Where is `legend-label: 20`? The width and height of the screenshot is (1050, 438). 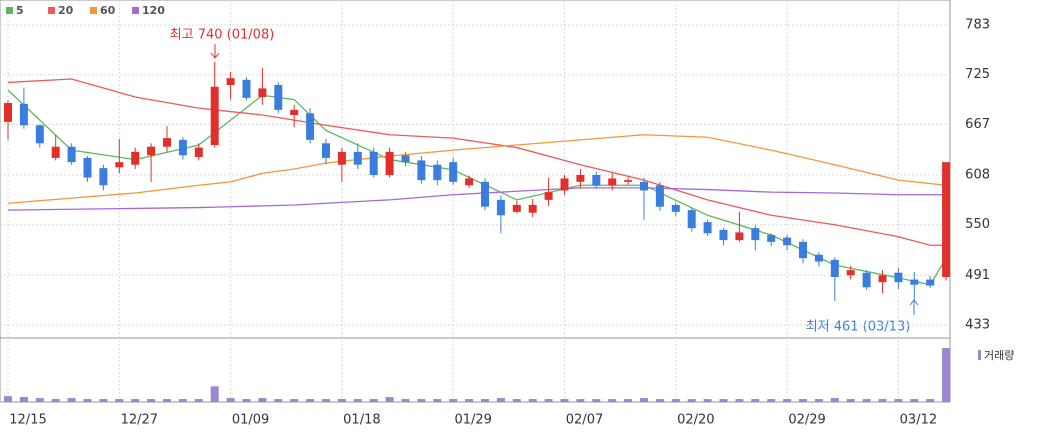
legend-label: 20 is located at coordinates (66, 10).